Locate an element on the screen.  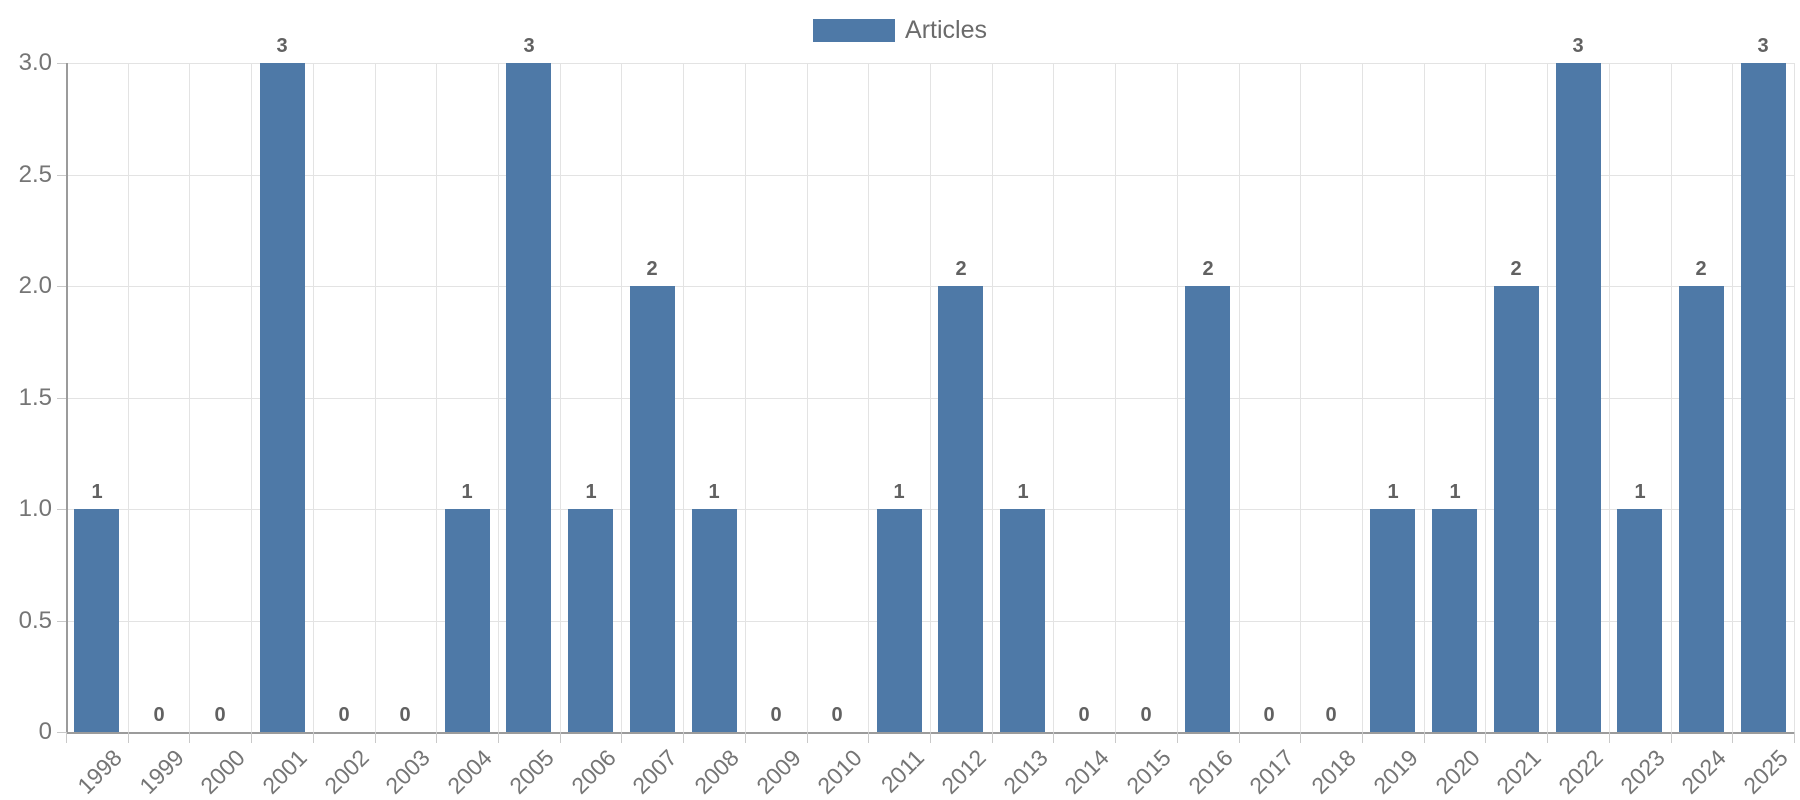
data-label-1999: 0 is located at coordinates (159, 715).